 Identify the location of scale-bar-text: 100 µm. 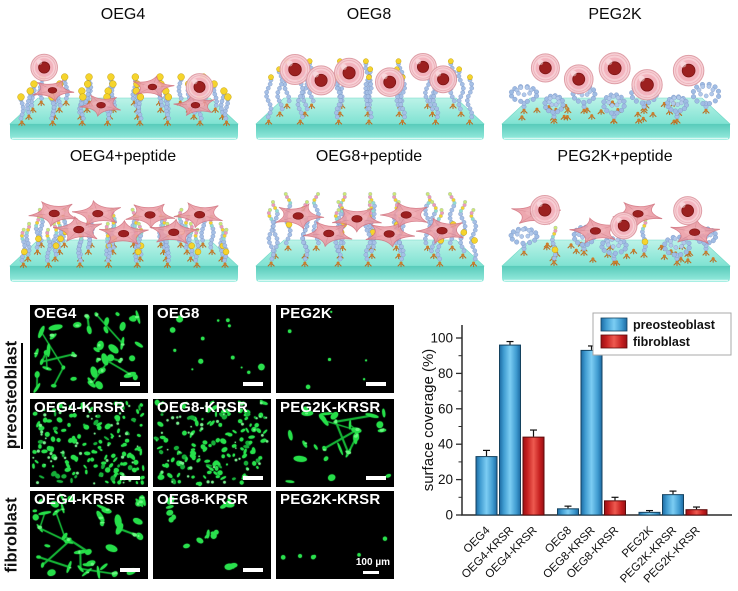
(372, 562).